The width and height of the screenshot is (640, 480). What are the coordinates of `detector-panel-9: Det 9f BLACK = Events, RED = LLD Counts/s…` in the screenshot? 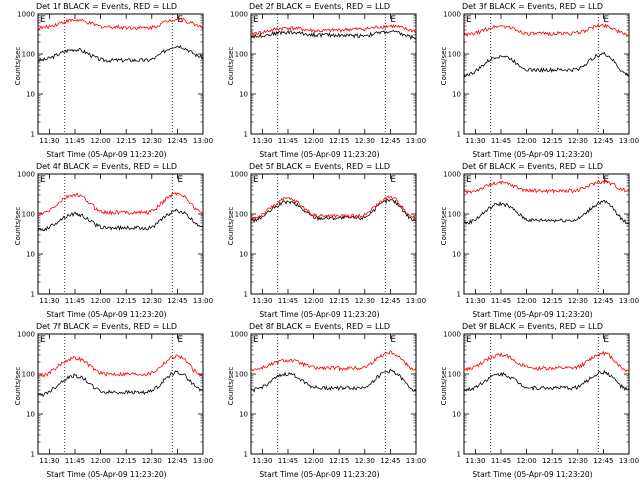 It's located at (532, 400).